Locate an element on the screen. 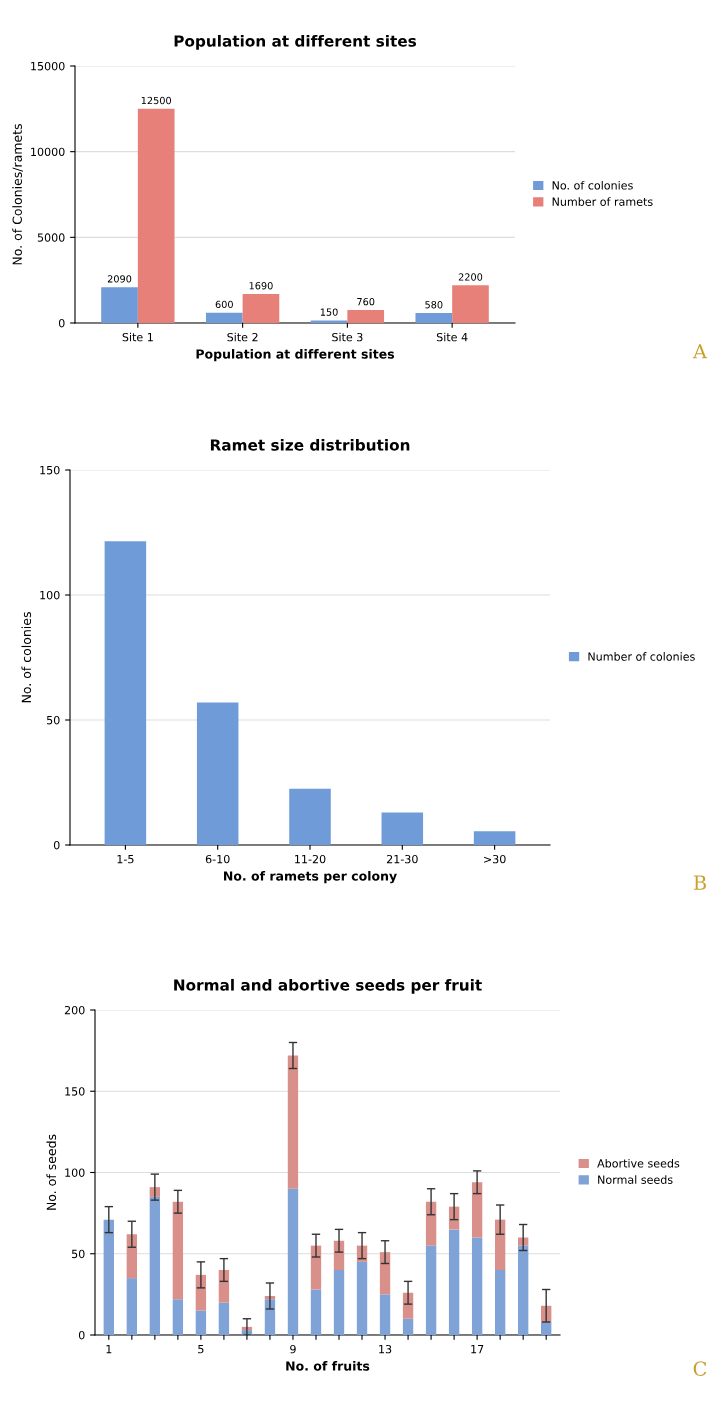 The width and height of the screenshot is (725, 1428). y-axis-title: No. of Colonies/ramets is located at coordinates (17, 194).